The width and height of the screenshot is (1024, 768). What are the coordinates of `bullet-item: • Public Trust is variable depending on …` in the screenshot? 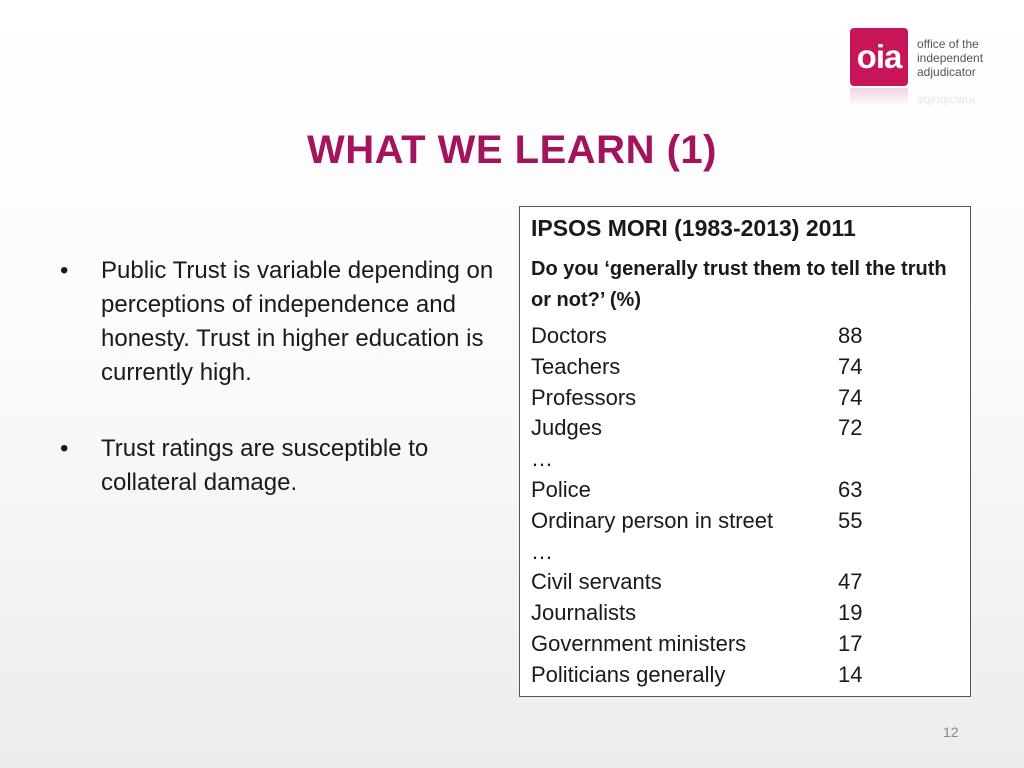 It's located at (280, 322).